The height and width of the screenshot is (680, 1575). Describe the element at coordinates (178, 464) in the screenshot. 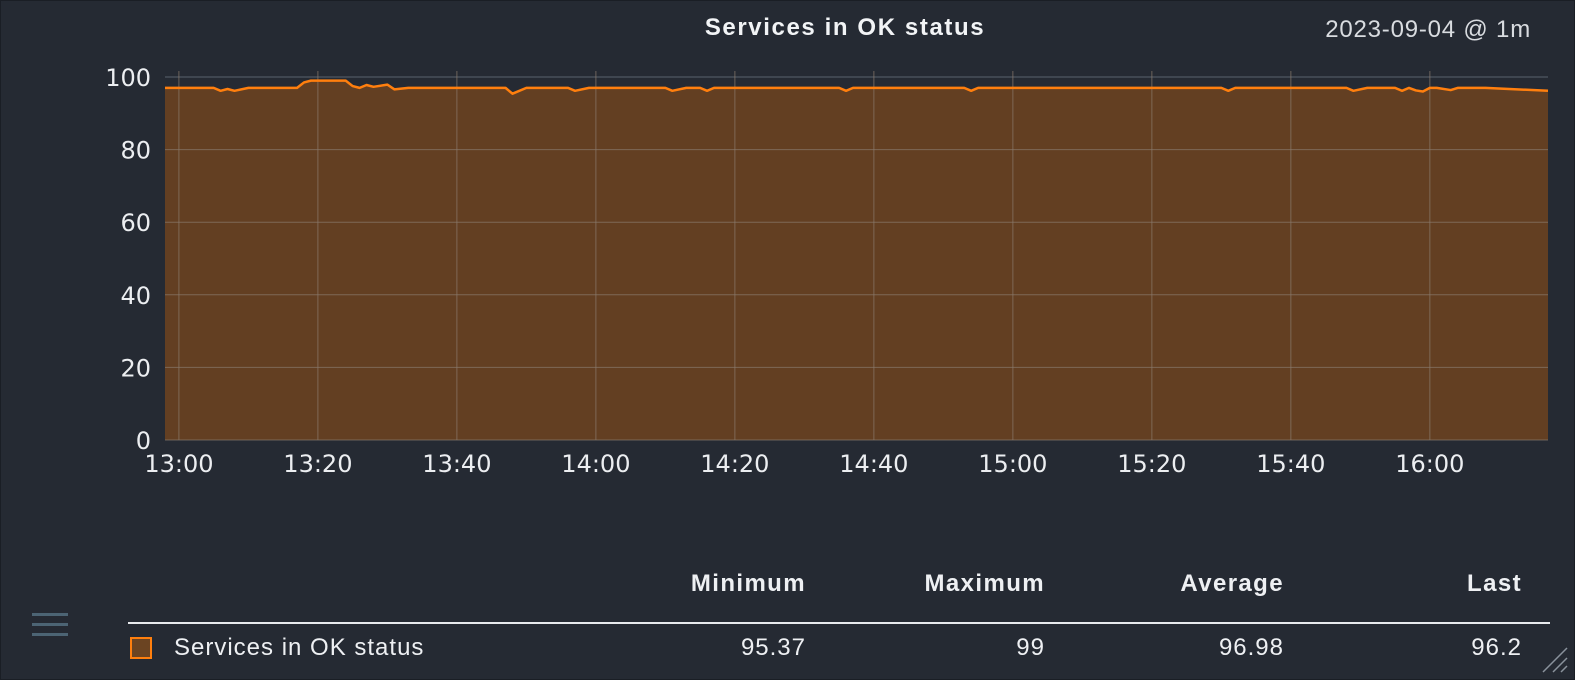

I see `x-tick-label: 13:00` at that location.